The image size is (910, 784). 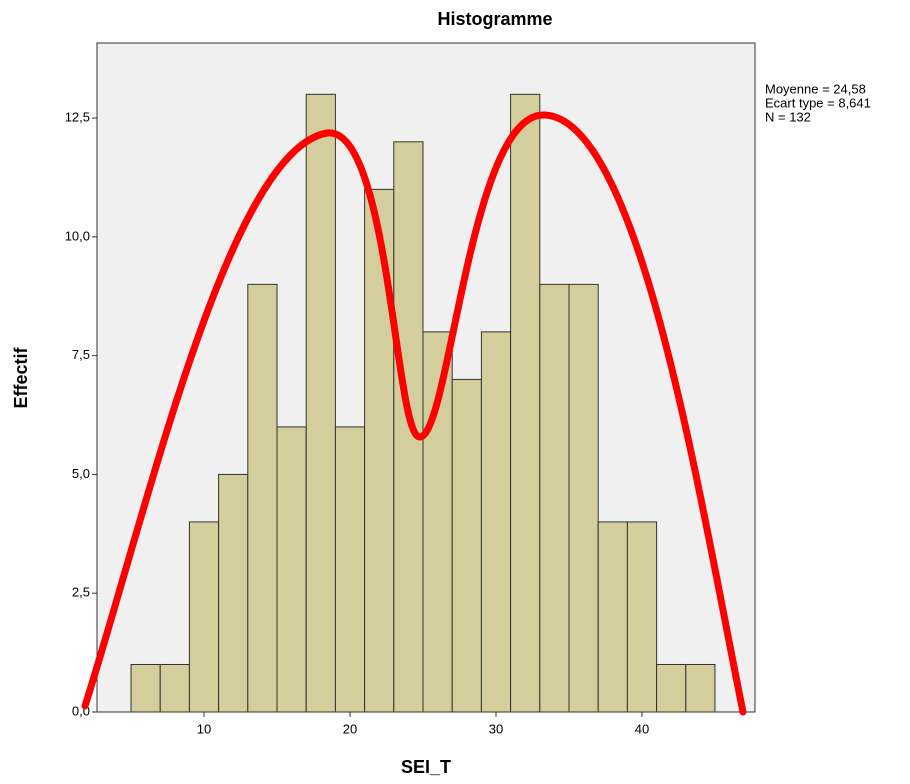 I want to click on y-tick-label: 7,5, so click(x=81, y=354).